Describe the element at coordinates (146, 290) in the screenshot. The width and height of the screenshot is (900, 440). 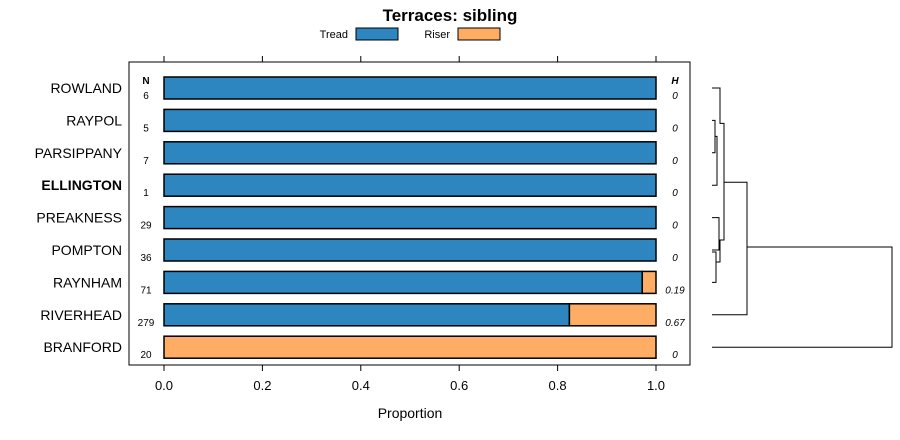
I see `n-value: 71` at that location.